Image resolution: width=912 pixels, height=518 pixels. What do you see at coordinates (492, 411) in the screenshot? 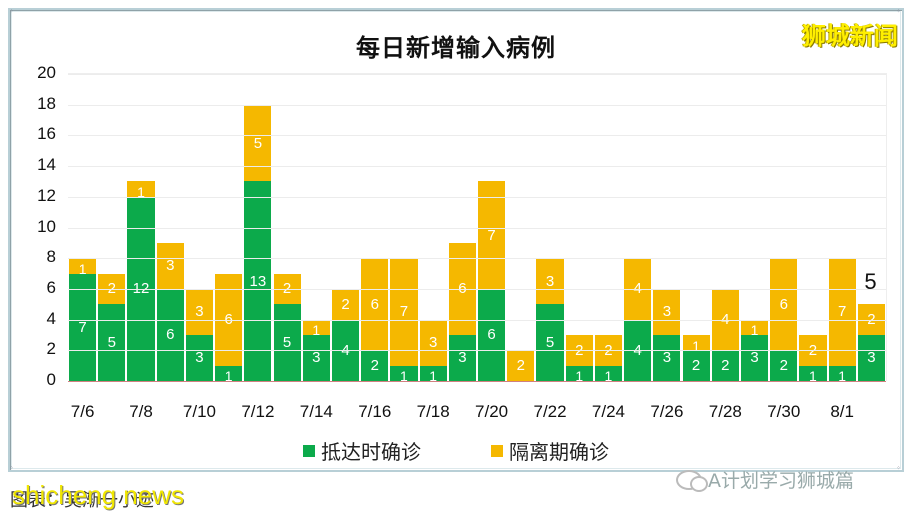
I see `x-tick-label: 7/20` at bounding box center [492, 411].